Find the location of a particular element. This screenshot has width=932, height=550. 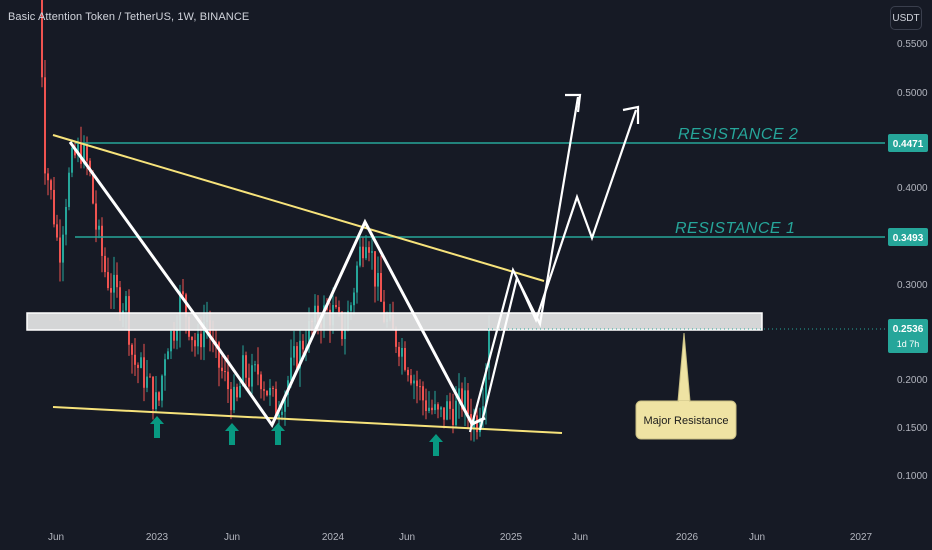

resistance-price-text: 0.4471 is located at coordinates (908, 144).